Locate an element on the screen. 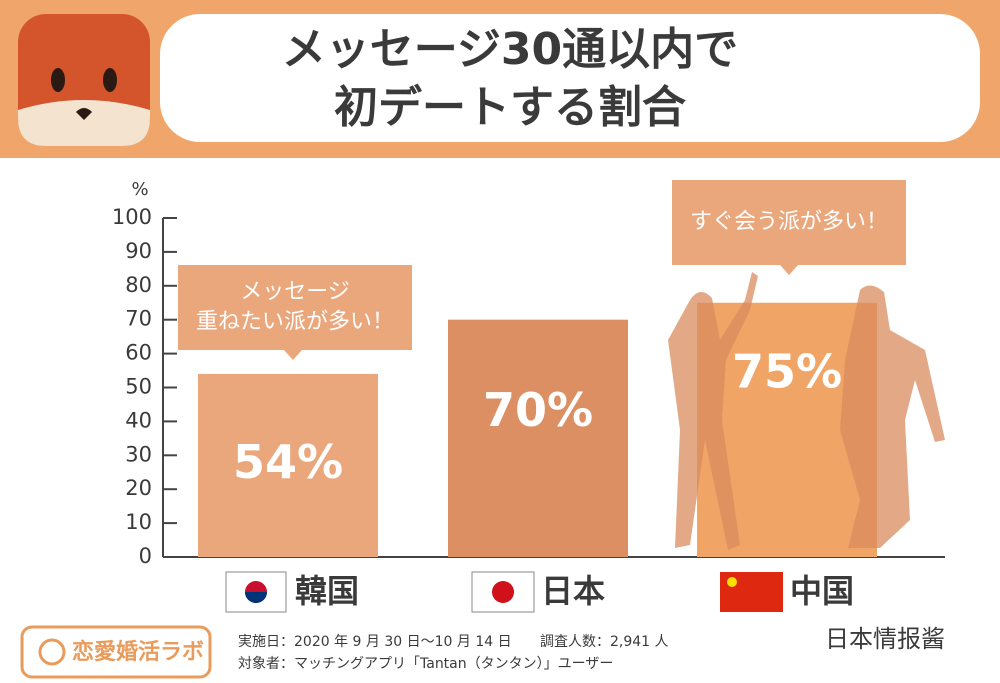  y-tick-label: 100 is located at coordinates (132, 217).